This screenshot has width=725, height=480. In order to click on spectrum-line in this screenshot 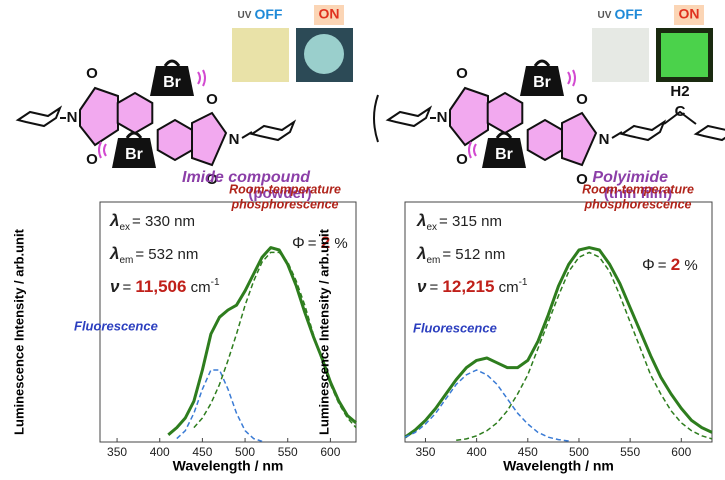, I will do `click(262, 341)`.